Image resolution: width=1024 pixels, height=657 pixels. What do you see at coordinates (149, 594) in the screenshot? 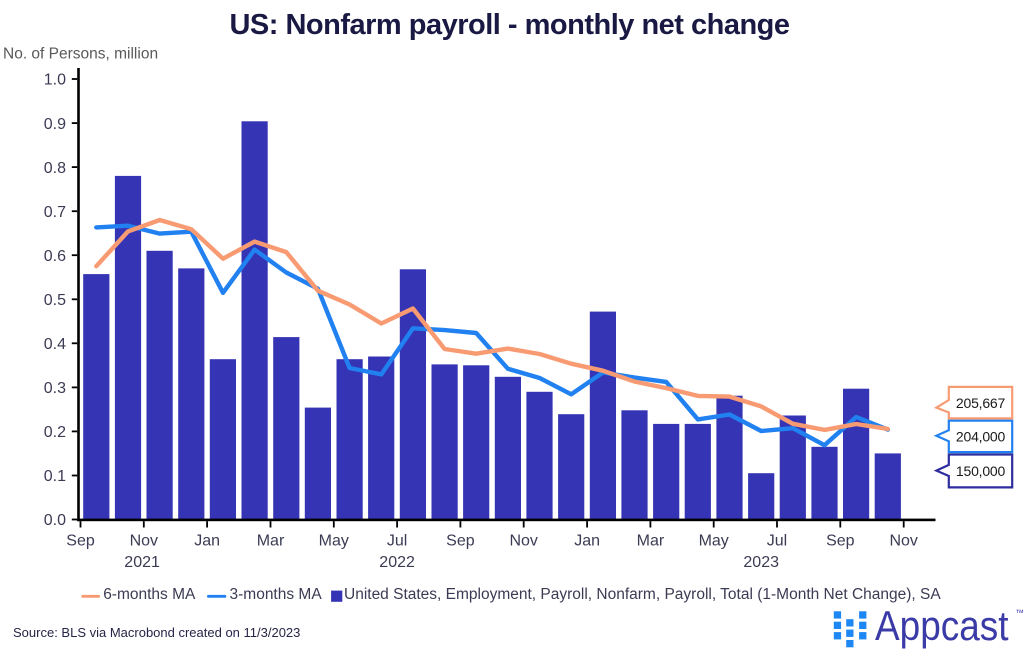
I see `svg-text: 6-months MA` at bounding box center [149, 594].